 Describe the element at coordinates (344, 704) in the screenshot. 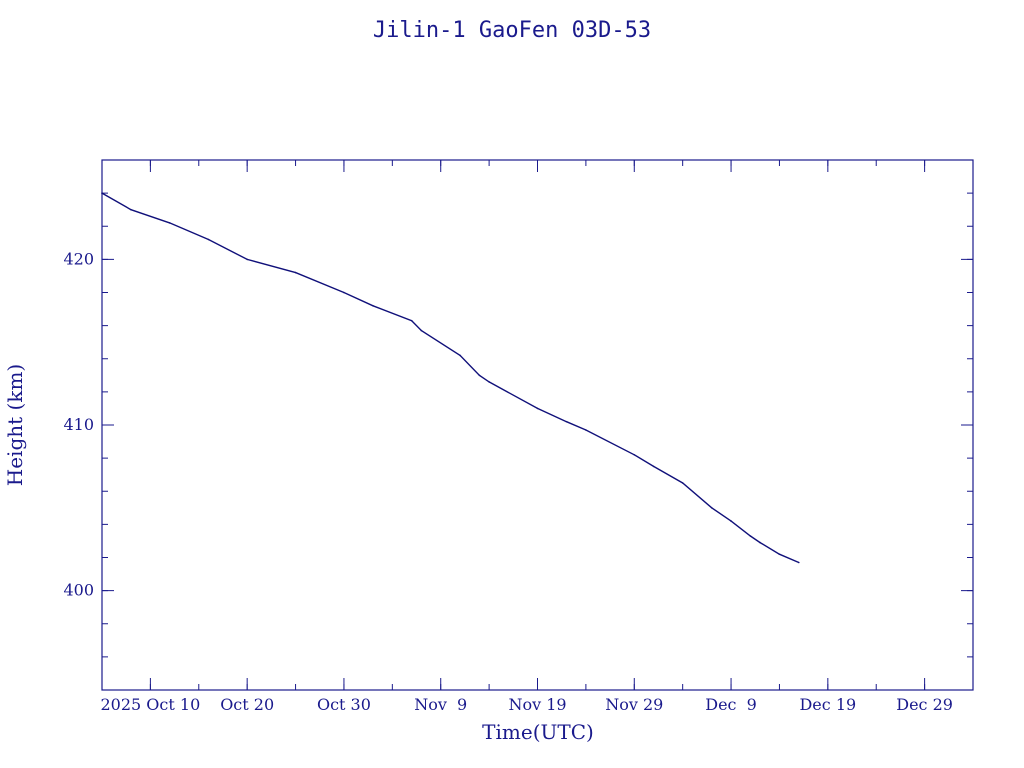

I see `x-tick-label: Oct 30` at that location.